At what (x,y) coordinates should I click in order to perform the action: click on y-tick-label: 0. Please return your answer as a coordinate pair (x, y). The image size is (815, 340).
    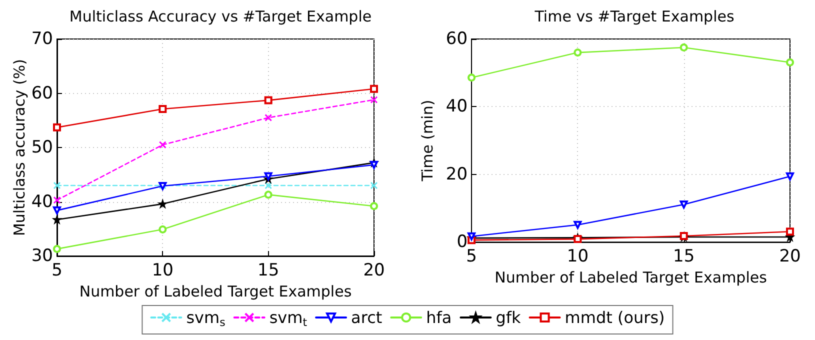
    Looking at the image, I should click on (462, 242).